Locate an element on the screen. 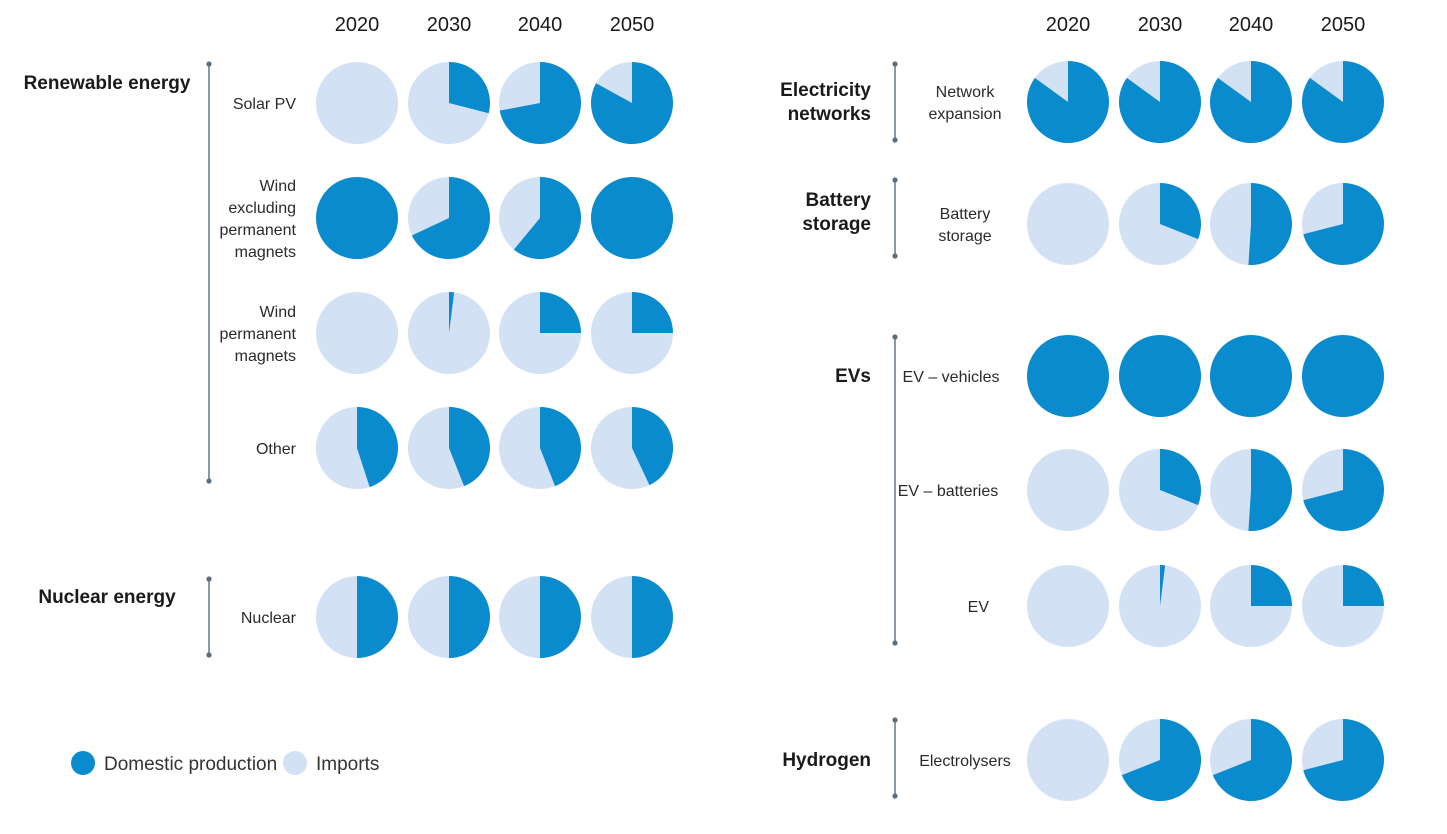 The height and width of the screenshot is (834, 1447). group-title: EVs is located at coordinates (853, 376).